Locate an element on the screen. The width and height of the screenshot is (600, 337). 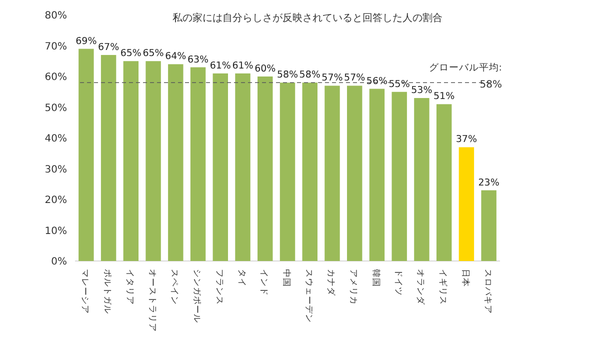
data-label: 69% is located at coordinates (86, 41).